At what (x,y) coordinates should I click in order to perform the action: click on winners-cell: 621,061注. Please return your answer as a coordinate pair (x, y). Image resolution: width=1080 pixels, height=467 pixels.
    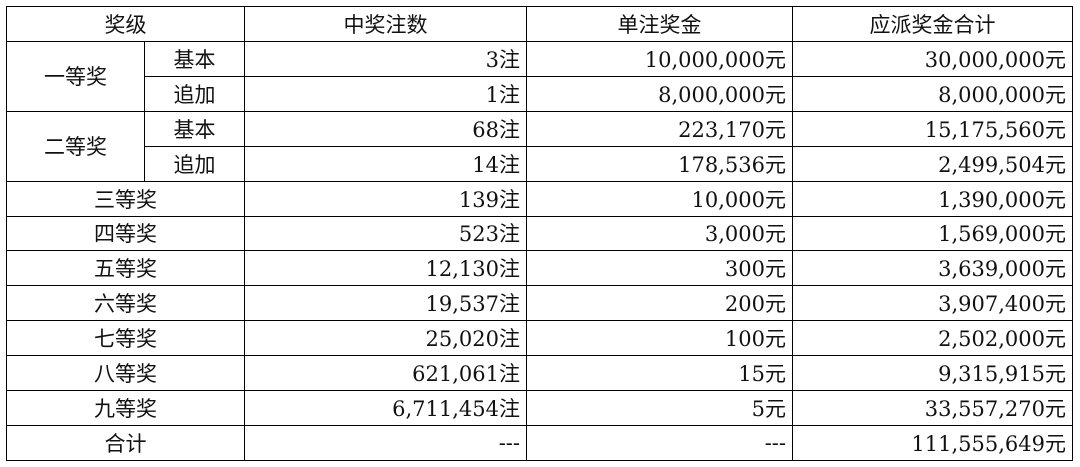
    Looking at the image, I should click on (385, 373).